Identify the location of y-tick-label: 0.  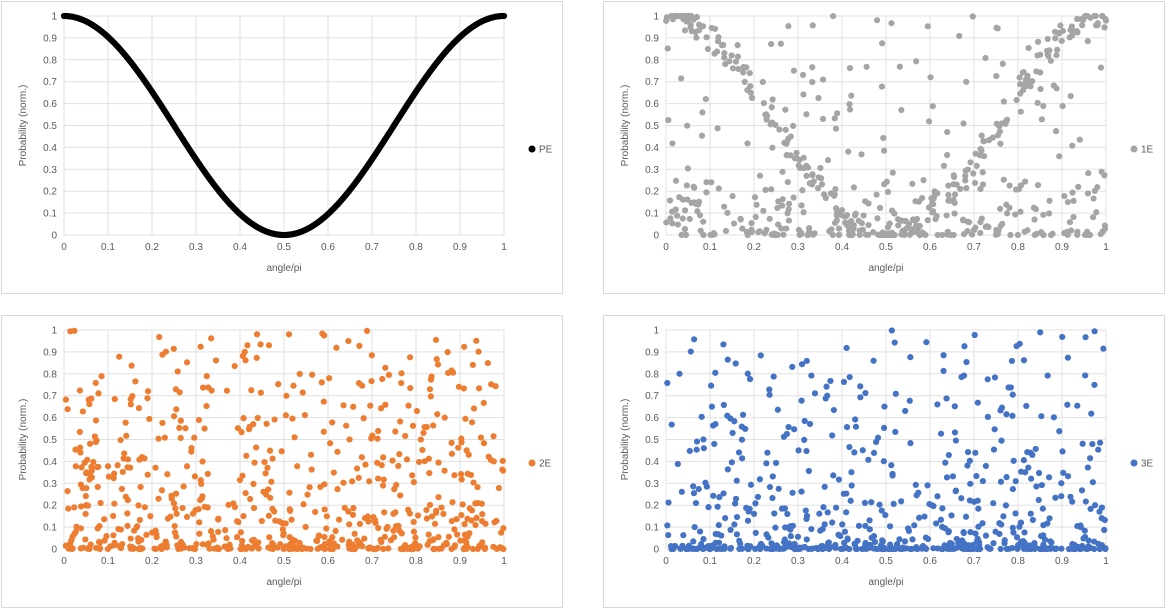
(54, 550).